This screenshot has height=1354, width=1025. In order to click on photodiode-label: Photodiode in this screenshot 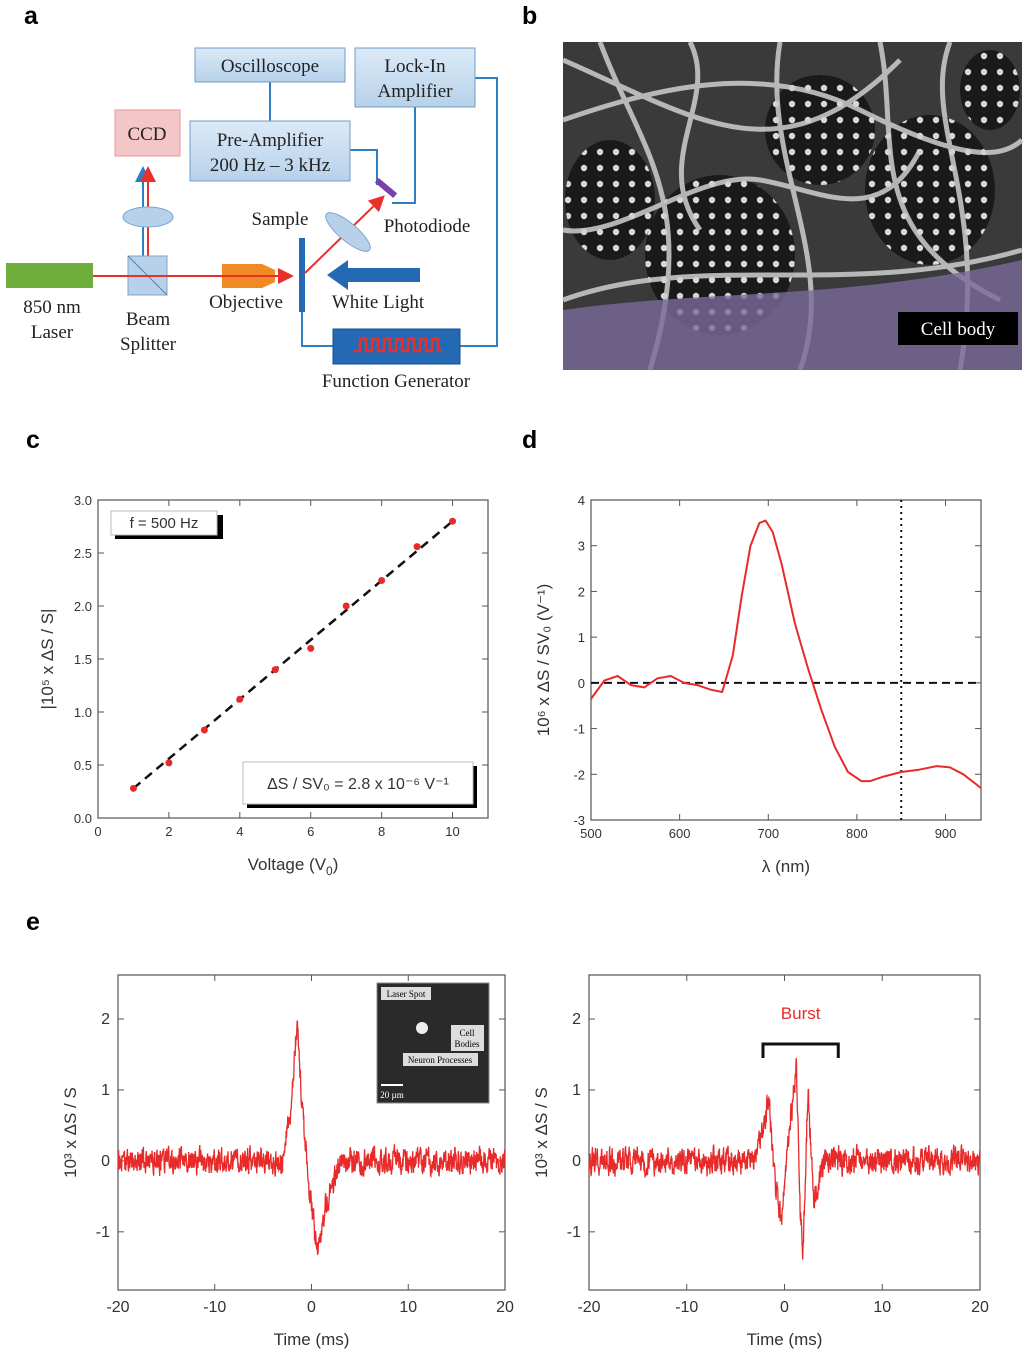, I will do `click(427, 226)`.